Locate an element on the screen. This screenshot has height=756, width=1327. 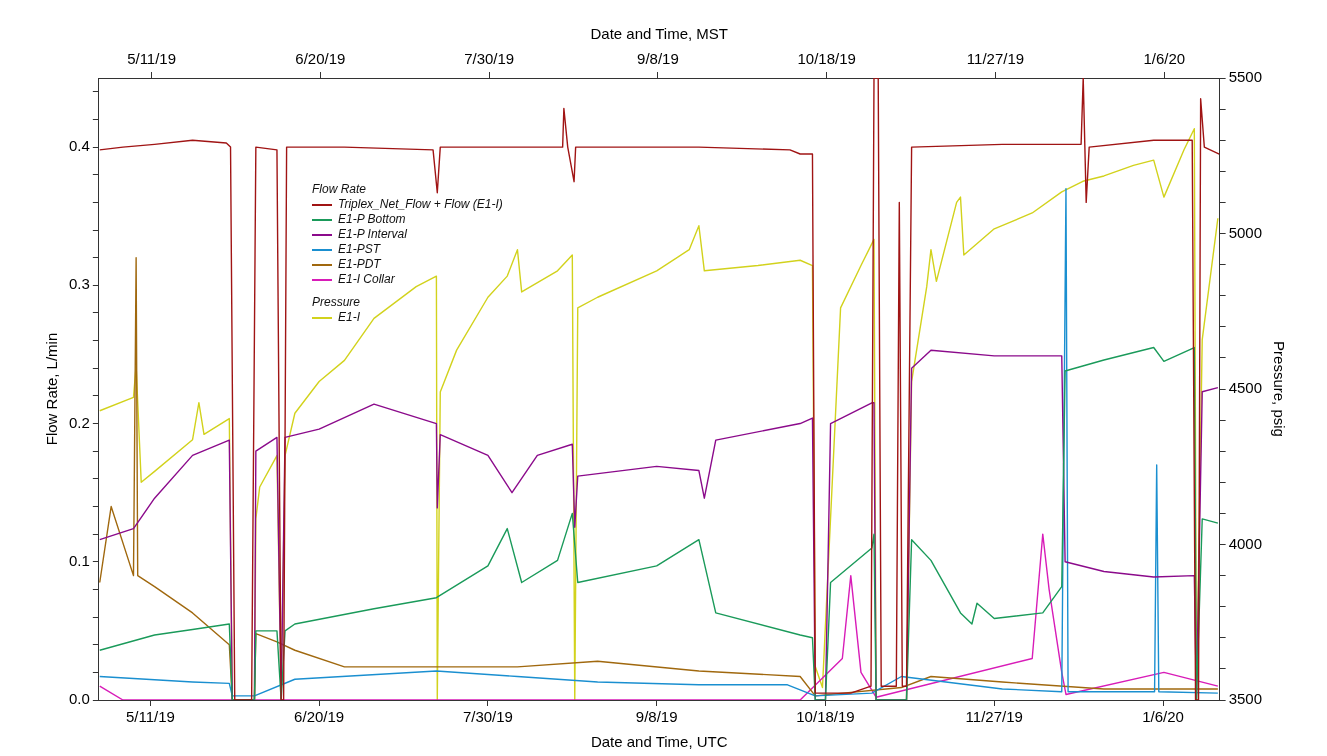
y2-axis-title: Pressure, psig is located at coordinates (1279, 389).